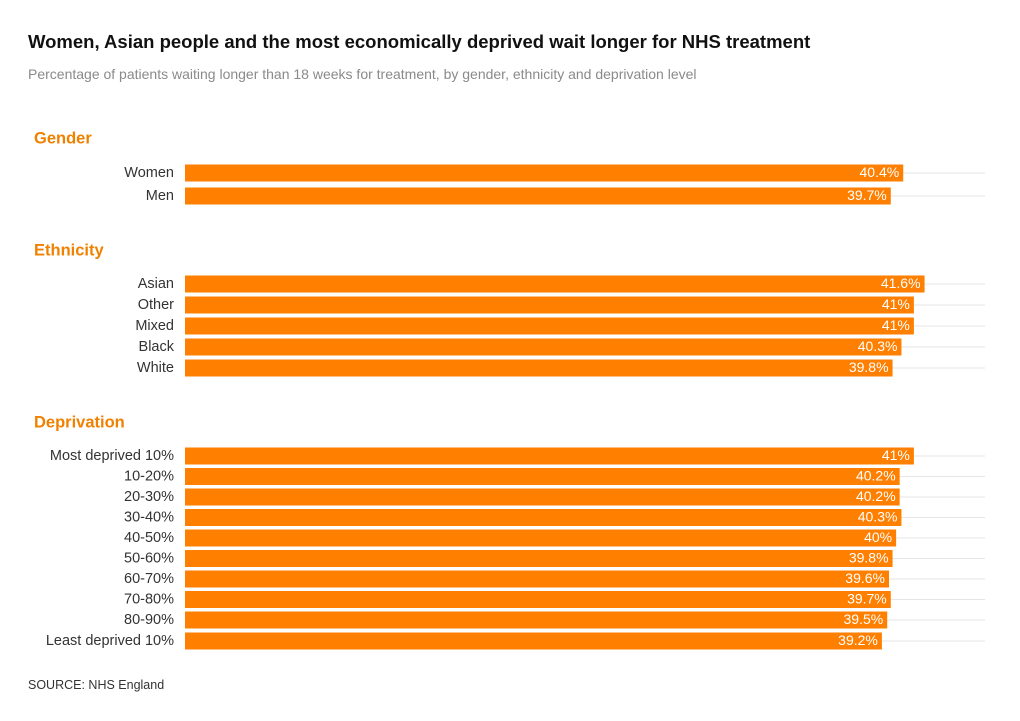 The image size is (1020, 721). Describe the element at coordinates (149, 558) in the screenshot. I see `category-label: 50-60%` at that location.